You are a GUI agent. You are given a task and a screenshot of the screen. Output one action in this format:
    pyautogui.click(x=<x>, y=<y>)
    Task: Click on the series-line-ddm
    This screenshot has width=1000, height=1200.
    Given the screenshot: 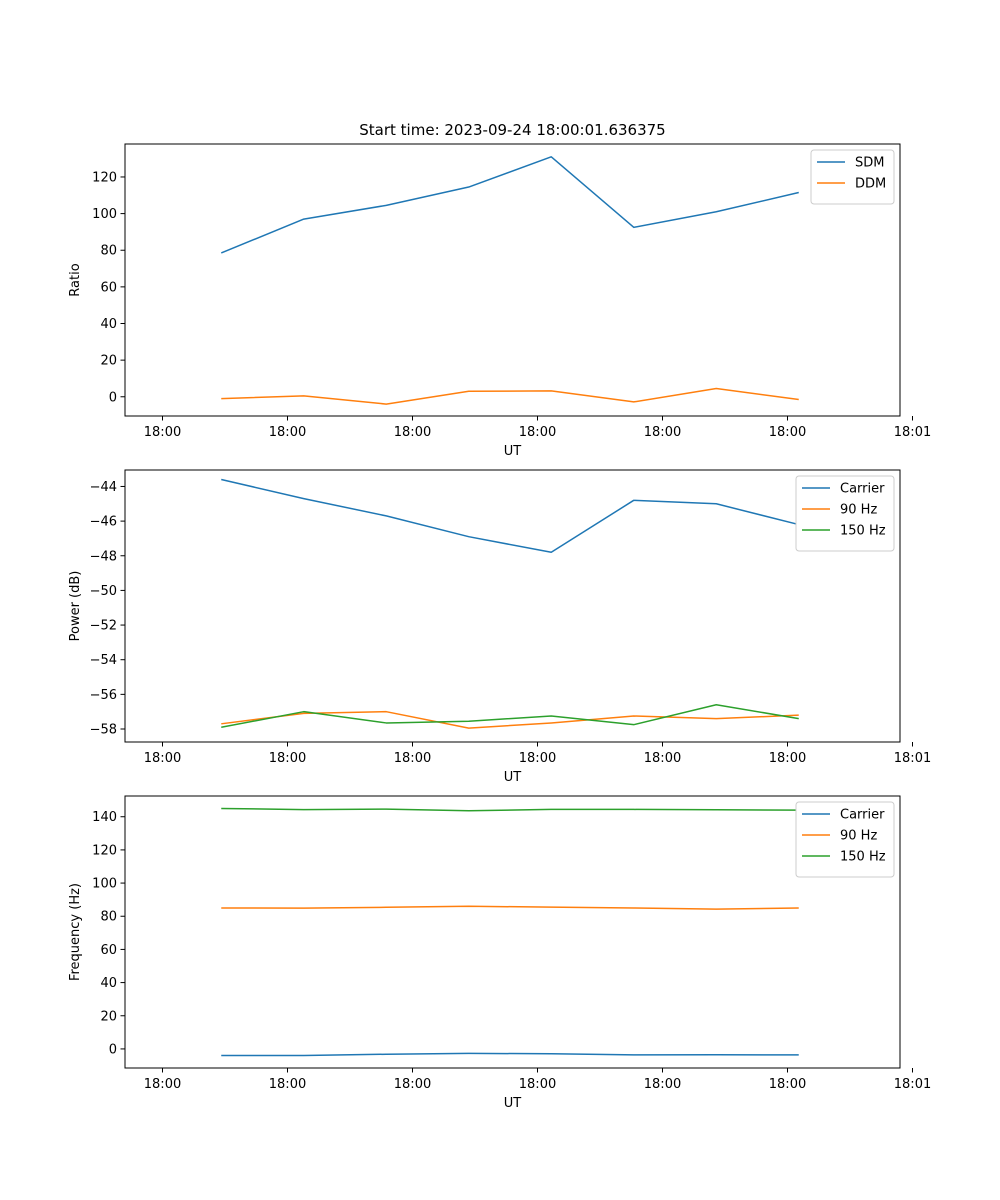 What is the action you would take?
    pyautogui.click(x=510, y=396)
    